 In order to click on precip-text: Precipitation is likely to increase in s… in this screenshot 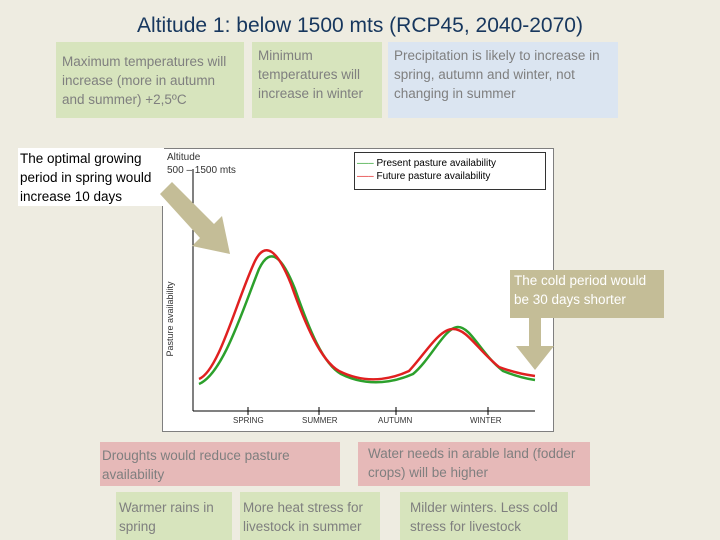, I will do `click(497, 74)`.